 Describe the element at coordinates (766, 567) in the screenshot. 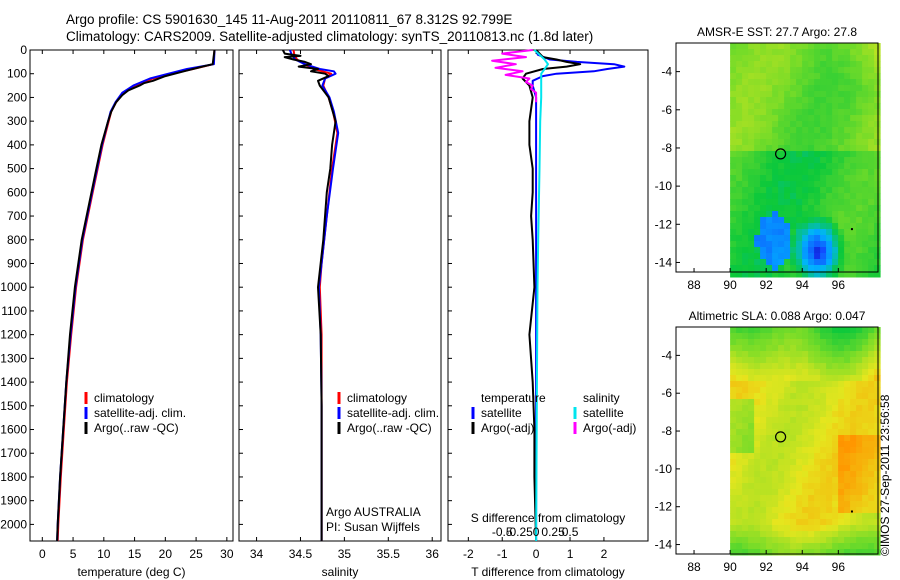

I see `sla-map-xtick-label: 92` at that location.